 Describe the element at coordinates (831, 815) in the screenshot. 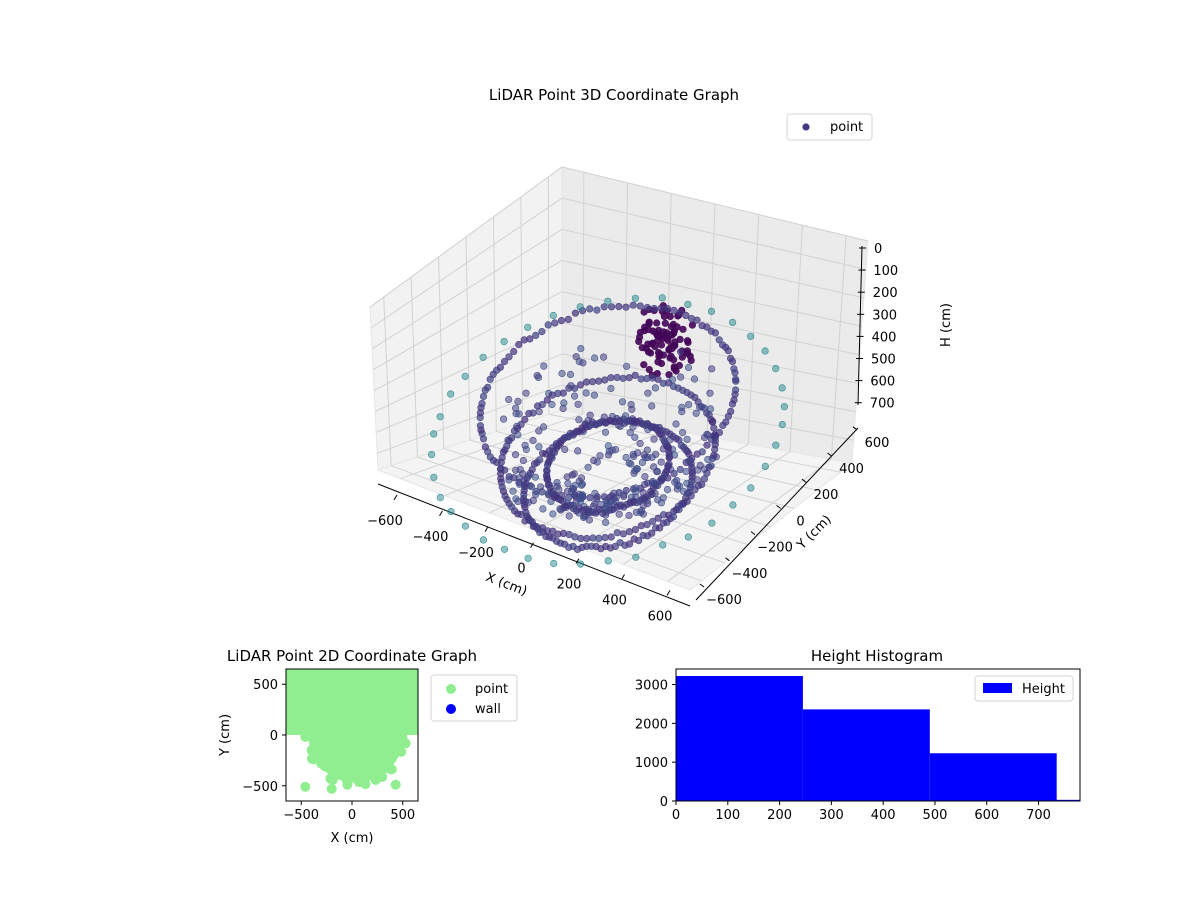

I see `x-tick-label: 300` at that location.